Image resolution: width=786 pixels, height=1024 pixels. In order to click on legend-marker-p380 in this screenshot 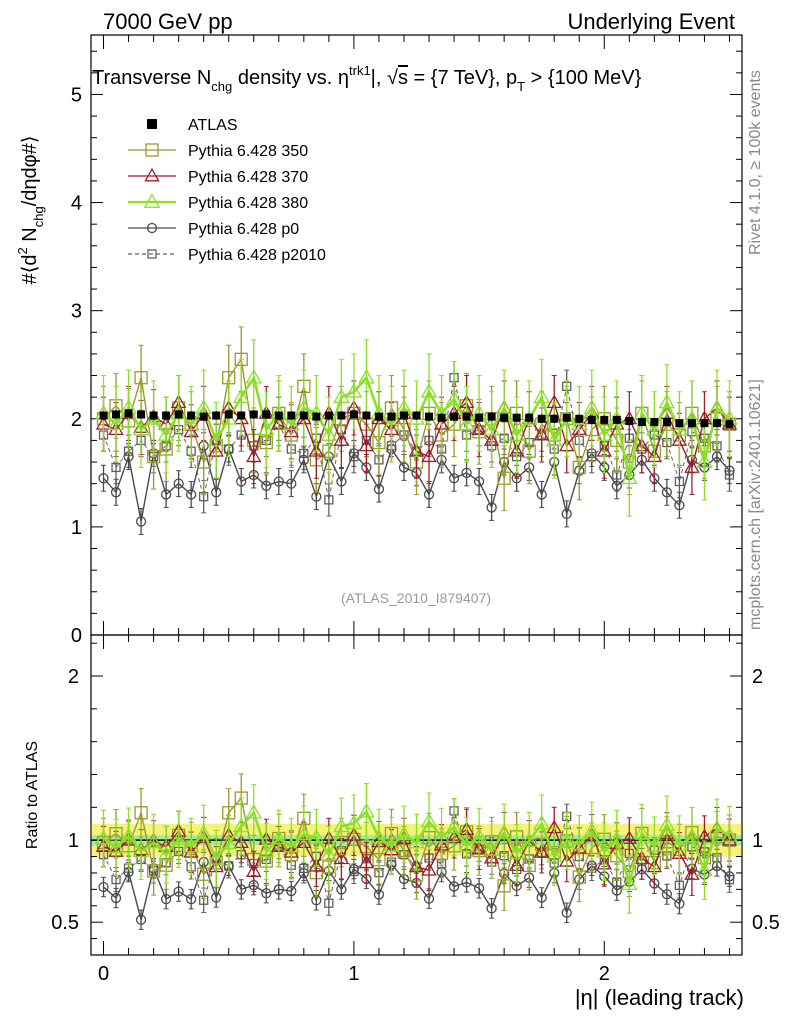, I will do `click(152, 200)`.